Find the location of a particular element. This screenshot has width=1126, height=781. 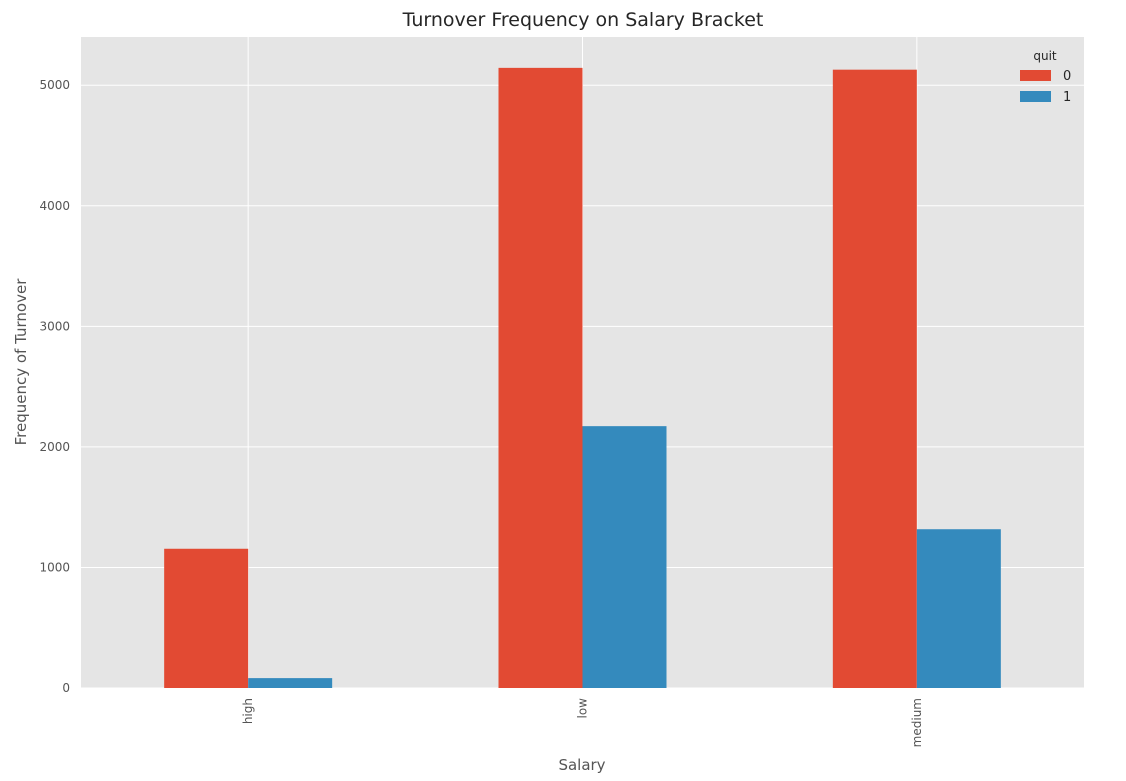

y-tick-label: 2000 is located at coordinates (54, 447).